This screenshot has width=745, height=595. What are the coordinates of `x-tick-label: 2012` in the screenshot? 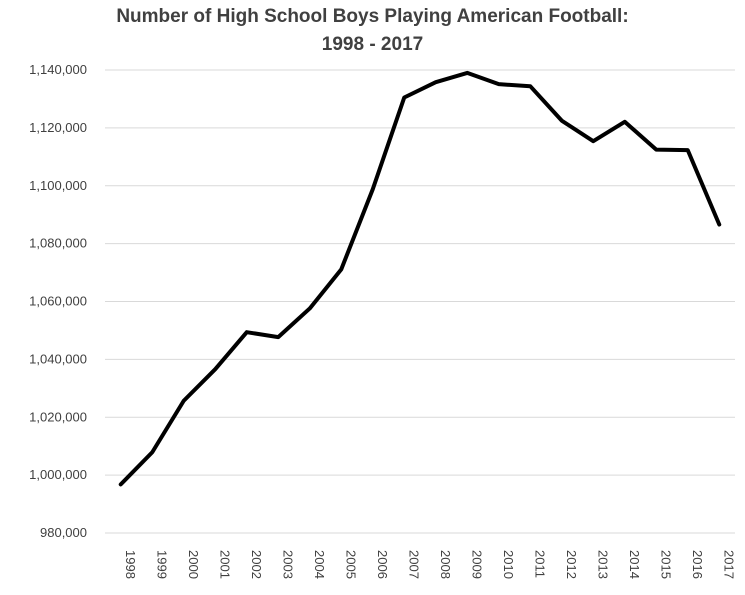 It's located at (571, 564).